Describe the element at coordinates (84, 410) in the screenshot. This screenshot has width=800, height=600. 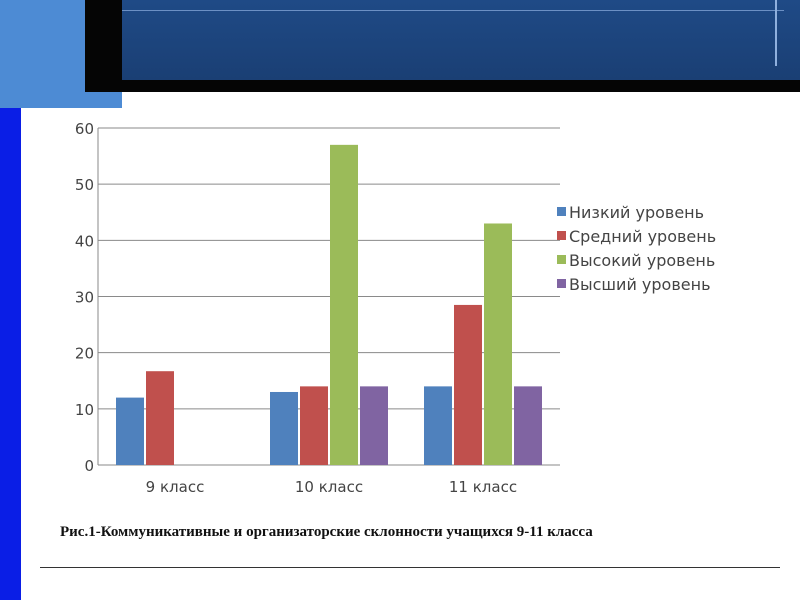
I see `y-tick-label: 10` at that location.